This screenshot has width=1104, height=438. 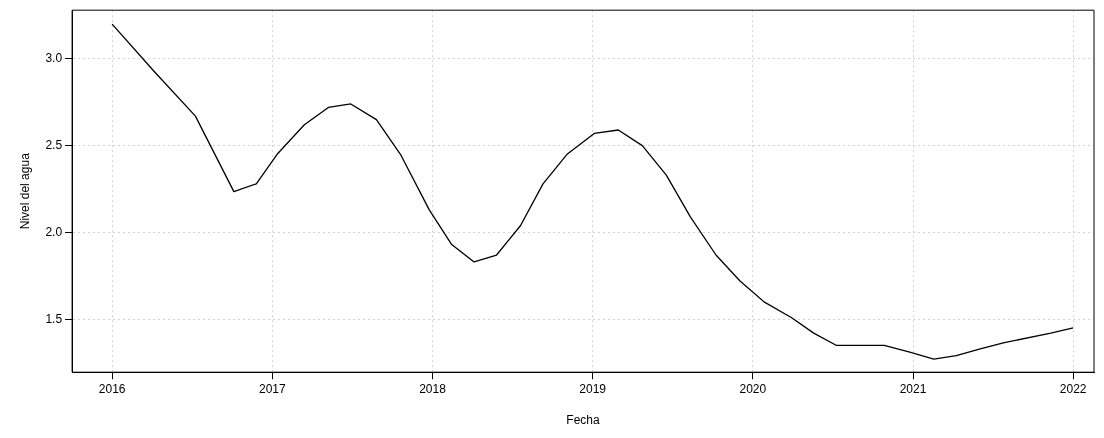 I want to click on x-tick-label: 2022, so click(x=1073, y=388).